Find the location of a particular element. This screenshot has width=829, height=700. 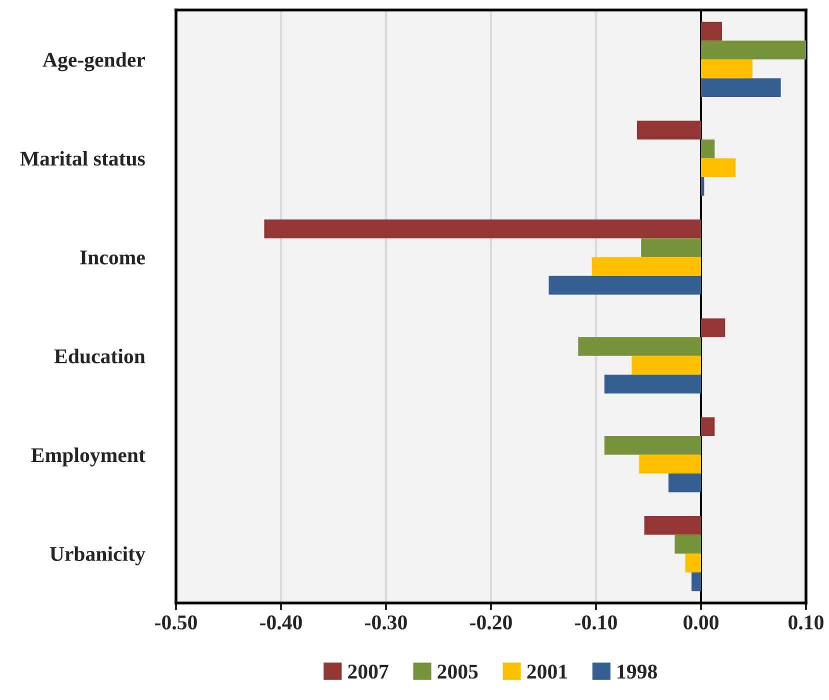

y-tick-label: Education is located at coordinates (100, 356).